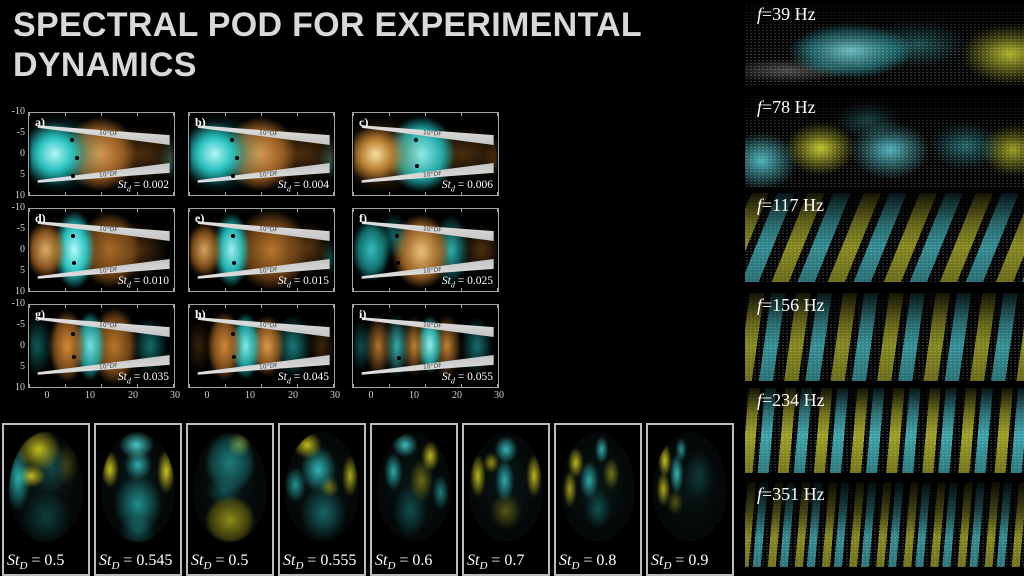 This screenshot has width=1024, height=576. What do you see at coordinates (20, 195) in the screenshot?
I see `y-axis-tick-label: 10` at bounding box center [20, 195].